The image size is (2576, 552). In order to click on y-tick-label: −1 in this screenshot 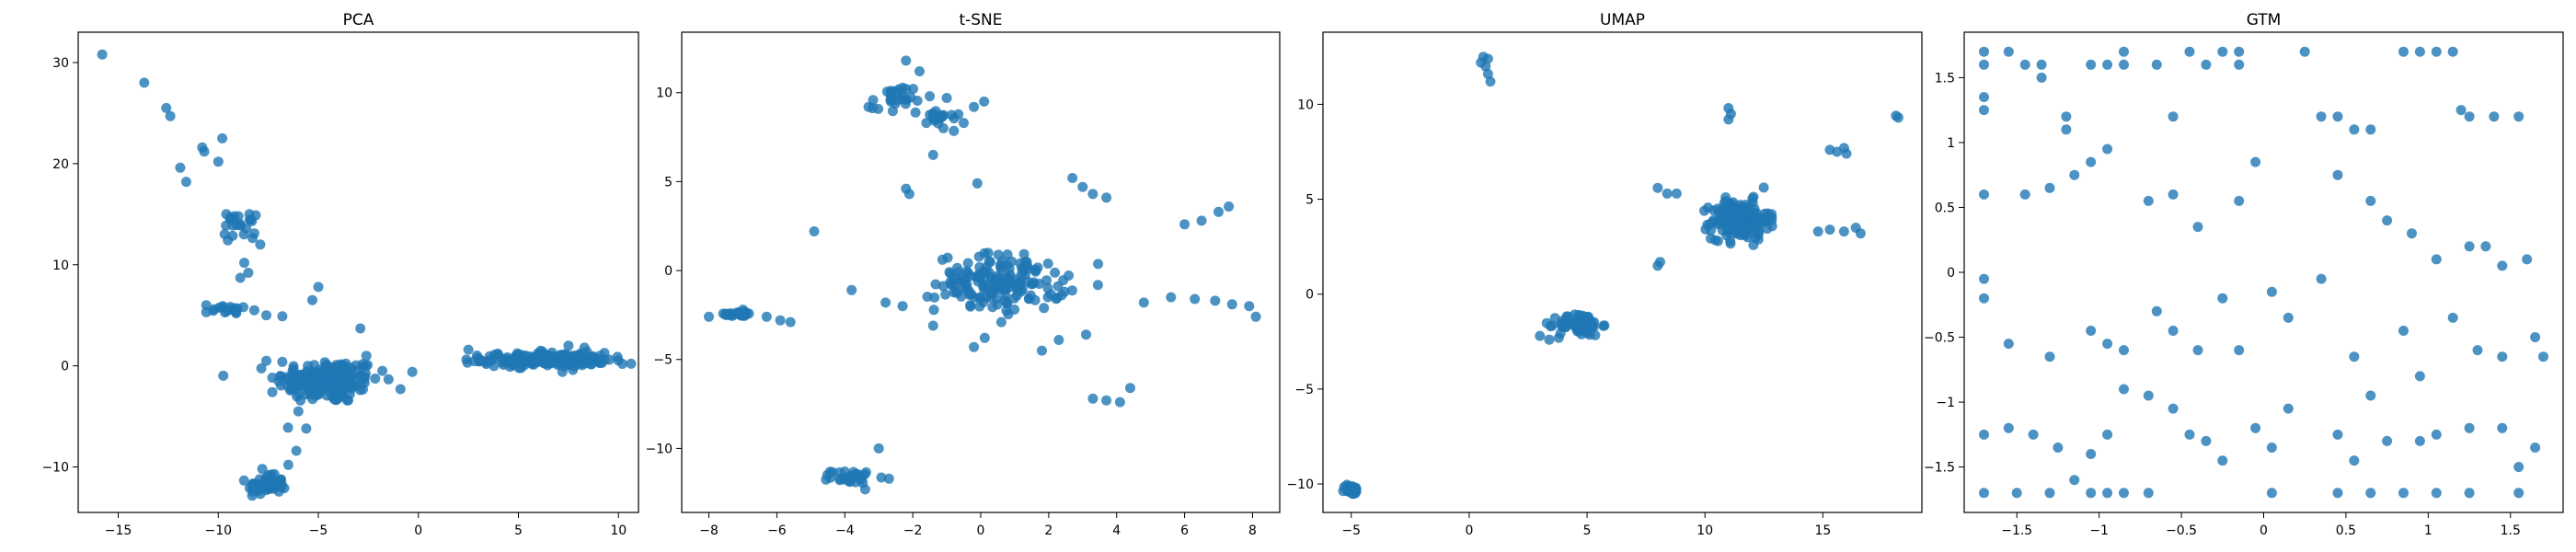, I will do `click(1945, 403)`.